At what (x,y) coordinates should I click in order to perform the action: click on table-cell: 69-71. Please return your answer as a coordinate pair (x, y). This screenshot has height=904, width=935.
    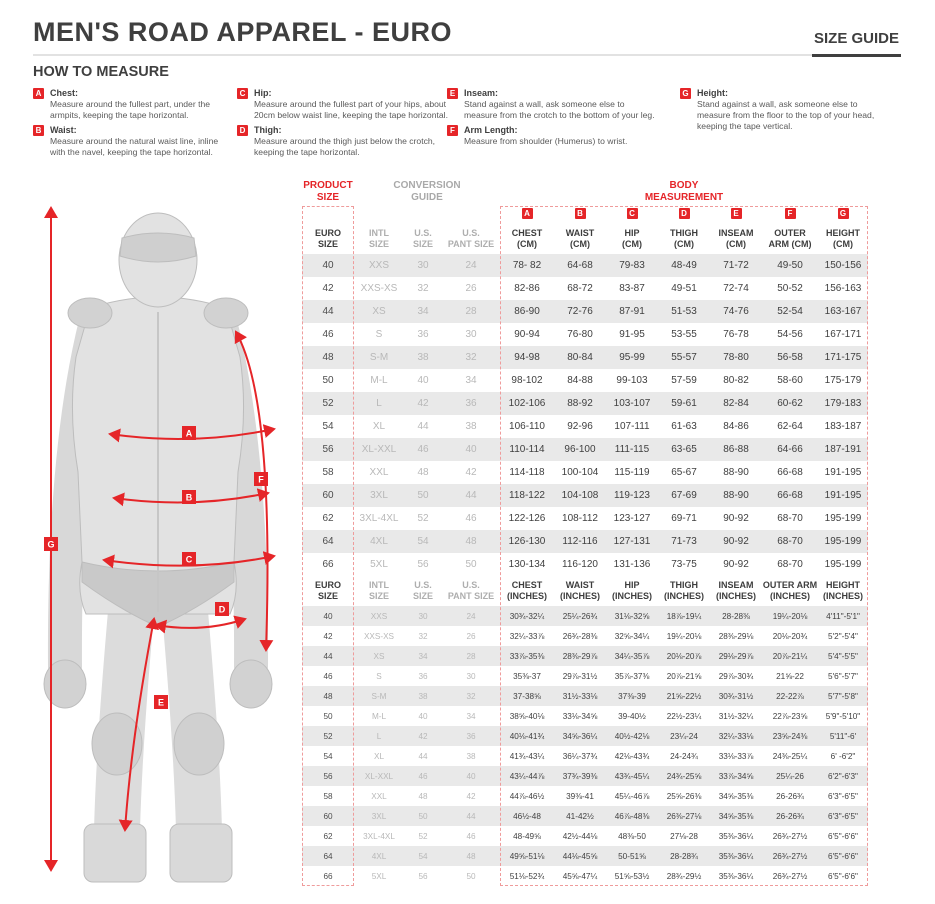
    Looking at the image, I should click on (684, 518).